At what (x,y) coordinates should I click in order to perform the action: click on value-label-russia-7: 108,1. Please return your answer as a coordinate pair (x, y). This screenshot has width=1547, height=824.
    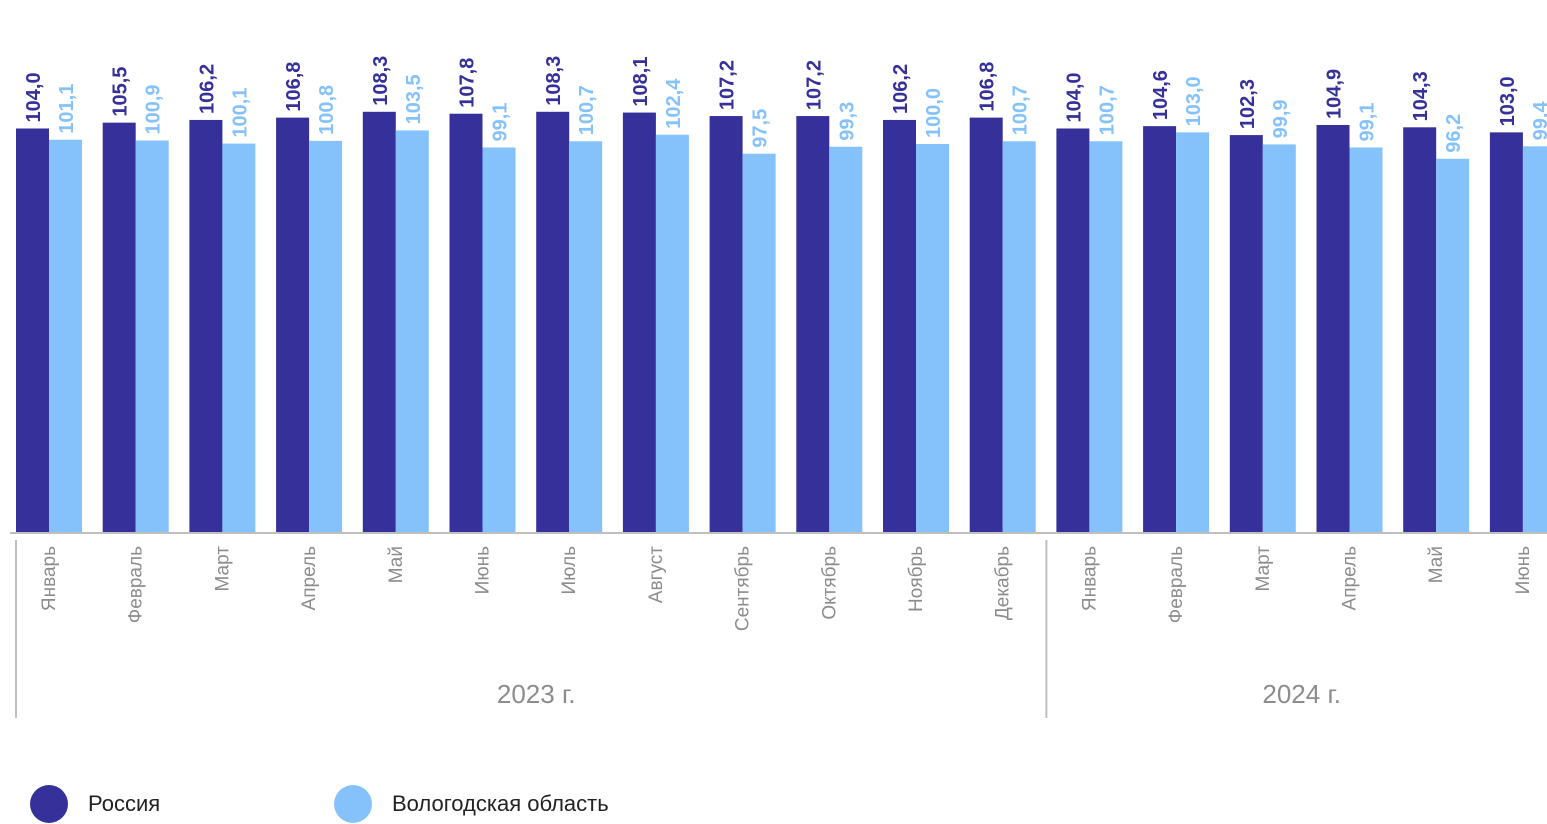
    Looking at the image, I should click on (641, 82).